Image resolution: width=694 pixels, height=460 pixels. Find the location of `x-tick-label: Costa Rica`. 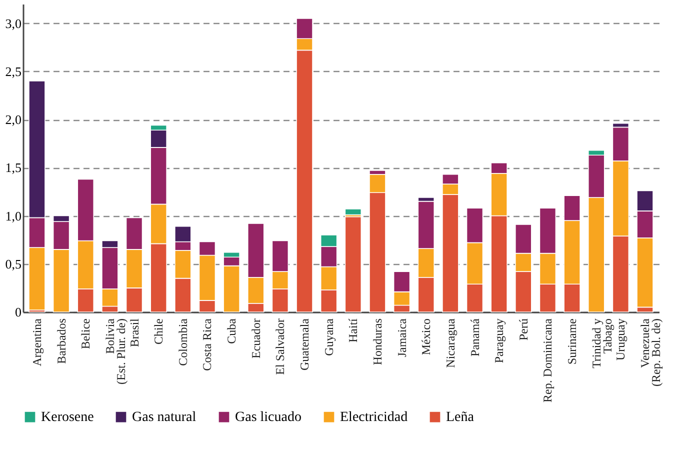

x-tick-label: Costa Rica is located at coordinates (207, 344).